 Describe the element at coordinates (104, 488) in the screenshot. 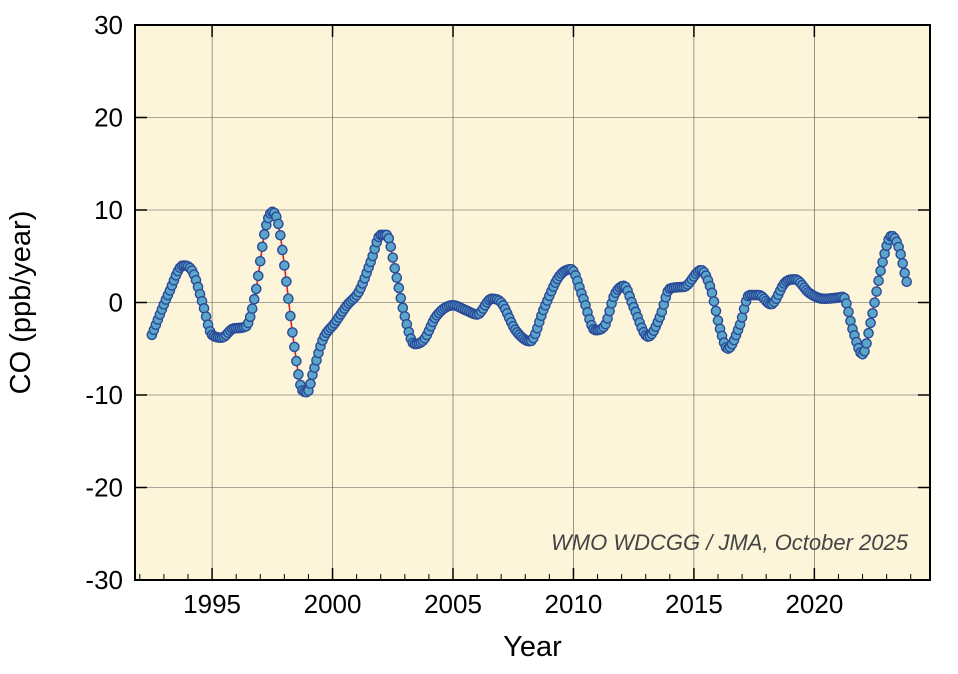

I see `y-tick-label: -20` at that location.